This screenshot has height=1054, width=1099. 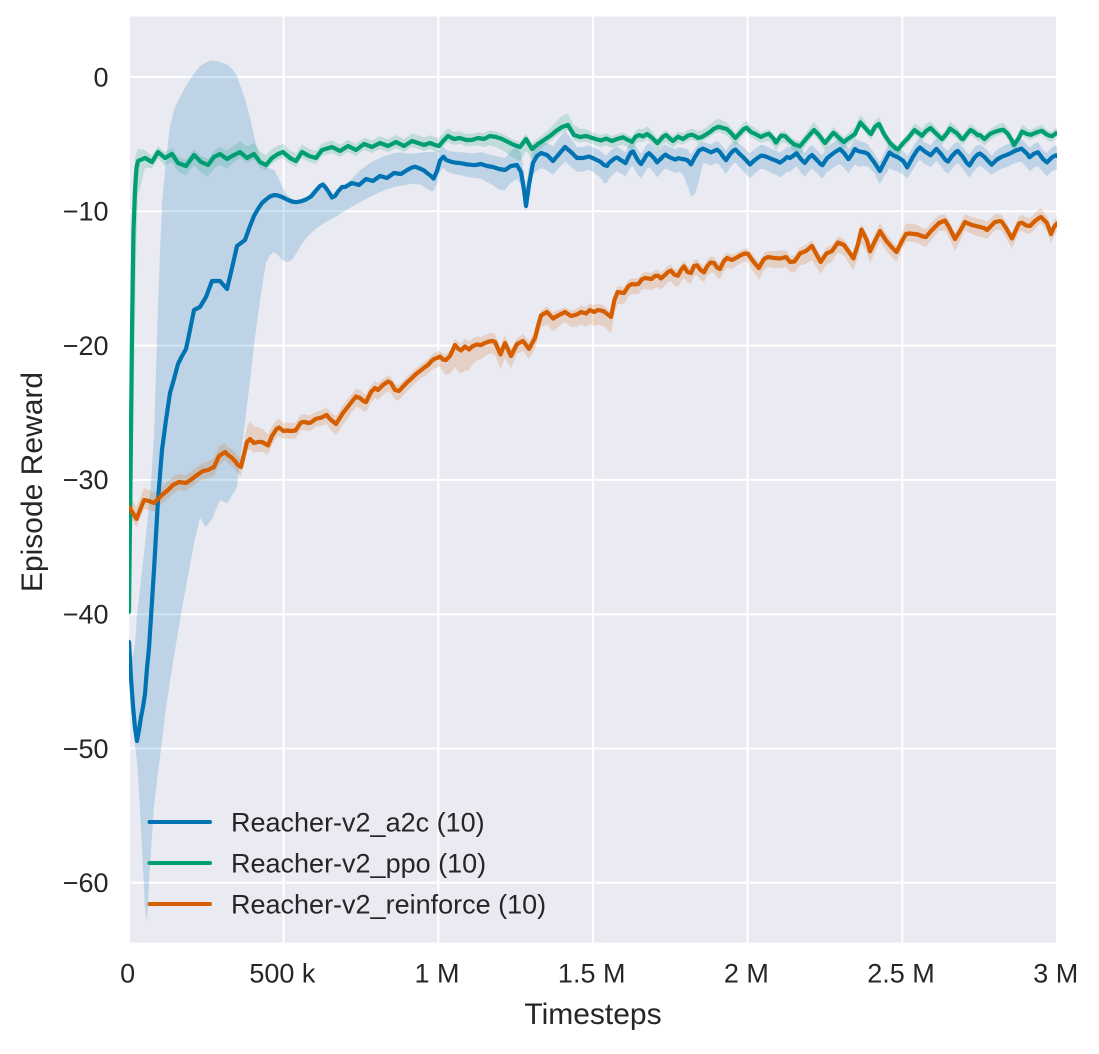 What do you see at coordinates (32, 482) in the screenshot?
I see `svg-text: Episode Reward` at bounding box center [32, 482].